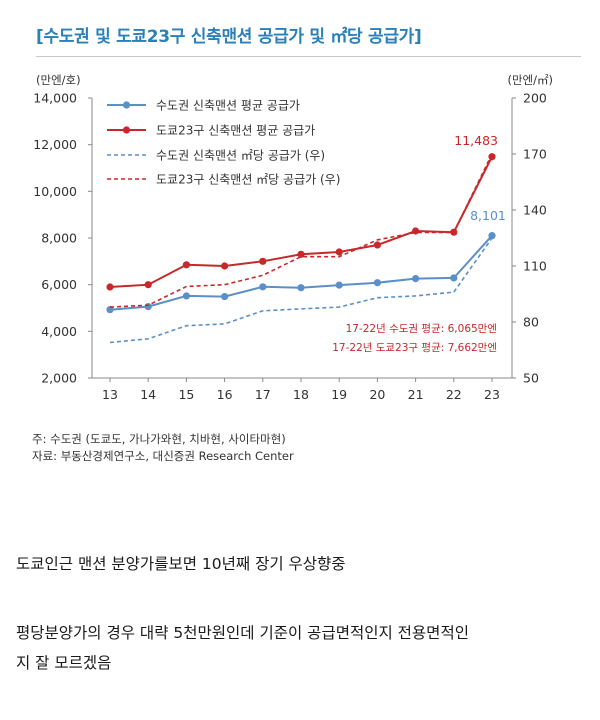 This screenshot has width=600, height=720. Describe the element at coordinates (301, 394) in the screenshot. I see `x-tick-label: 18` at that location.